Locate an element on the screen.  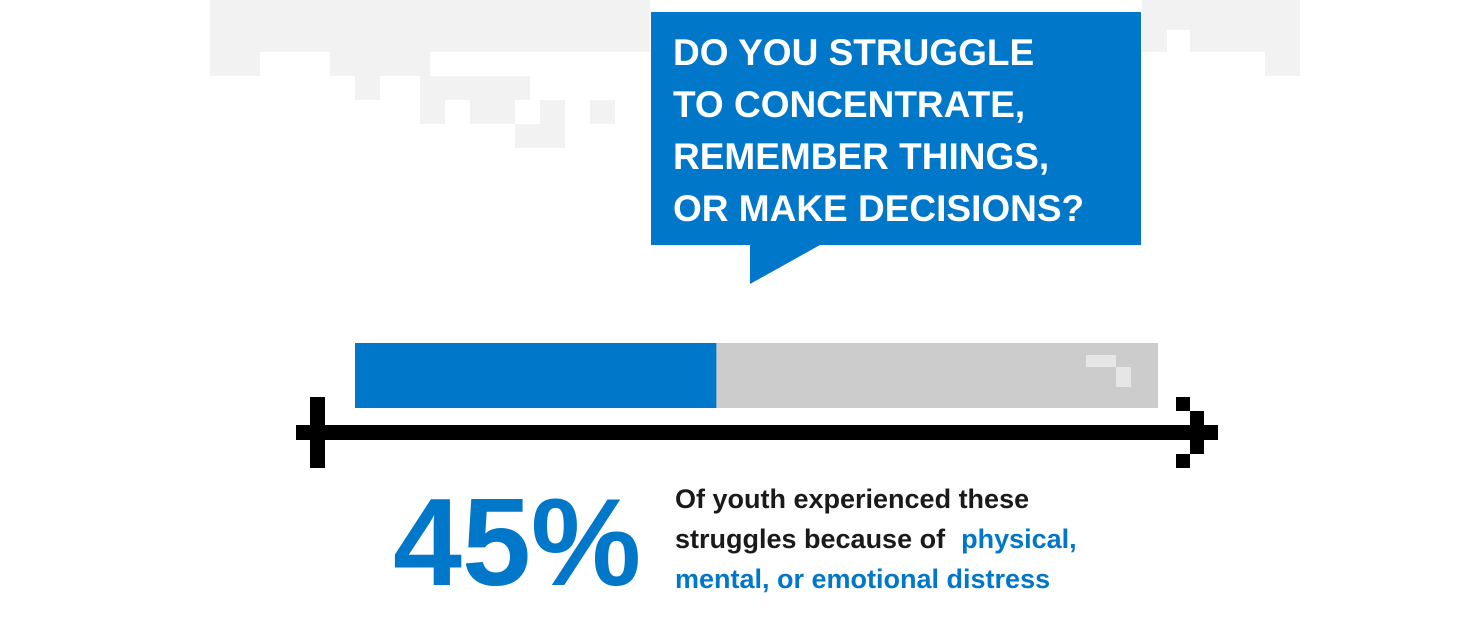
description-part: mental, or emotional distress is located at coordinates (862, 579).